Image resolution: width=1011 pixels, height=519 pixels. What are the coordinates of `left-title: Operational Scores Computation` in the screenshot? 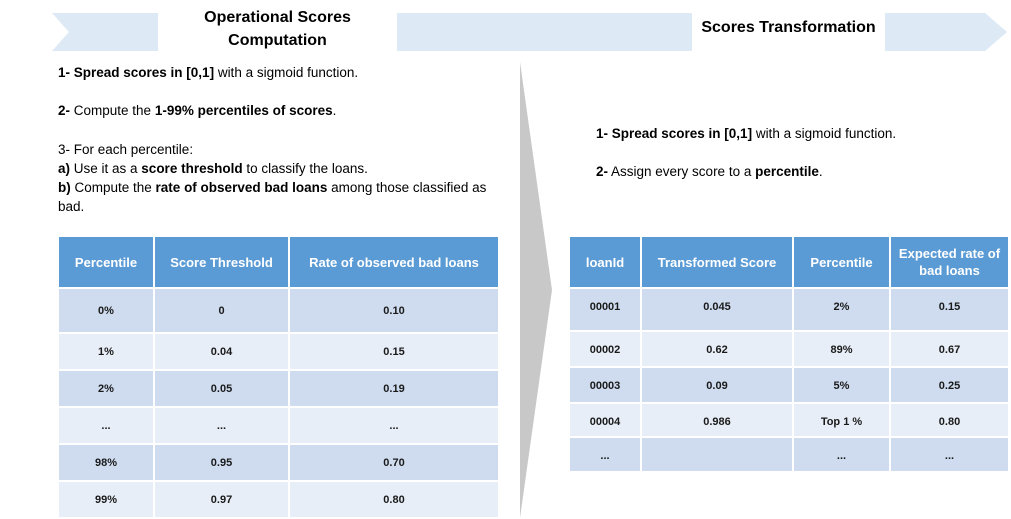 It's located at (277, 29).